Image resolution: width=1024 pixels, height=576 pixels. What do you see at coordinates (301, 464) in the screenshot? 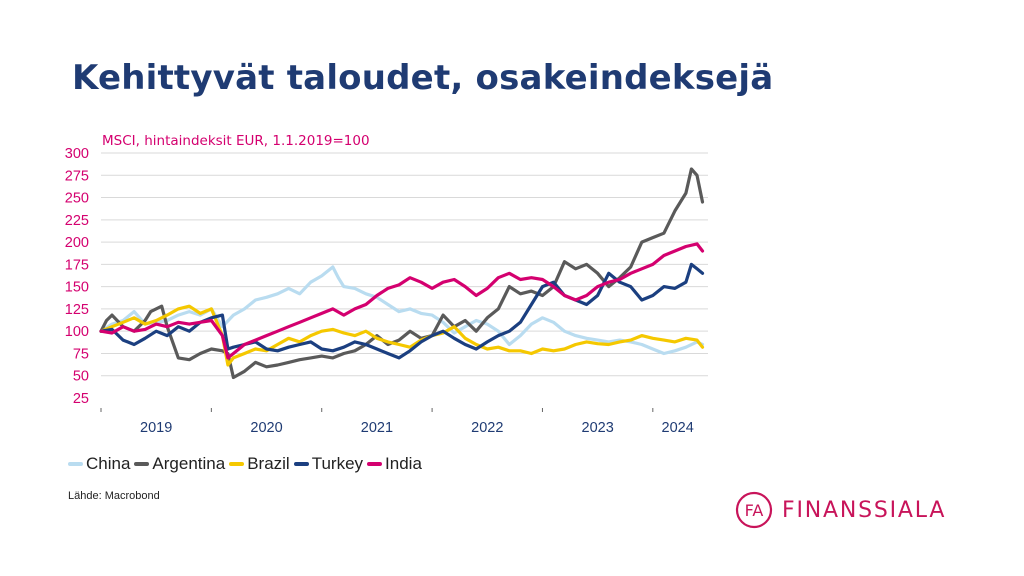
I see `legend-swatch-turkey` at bounding box center [301, 464].